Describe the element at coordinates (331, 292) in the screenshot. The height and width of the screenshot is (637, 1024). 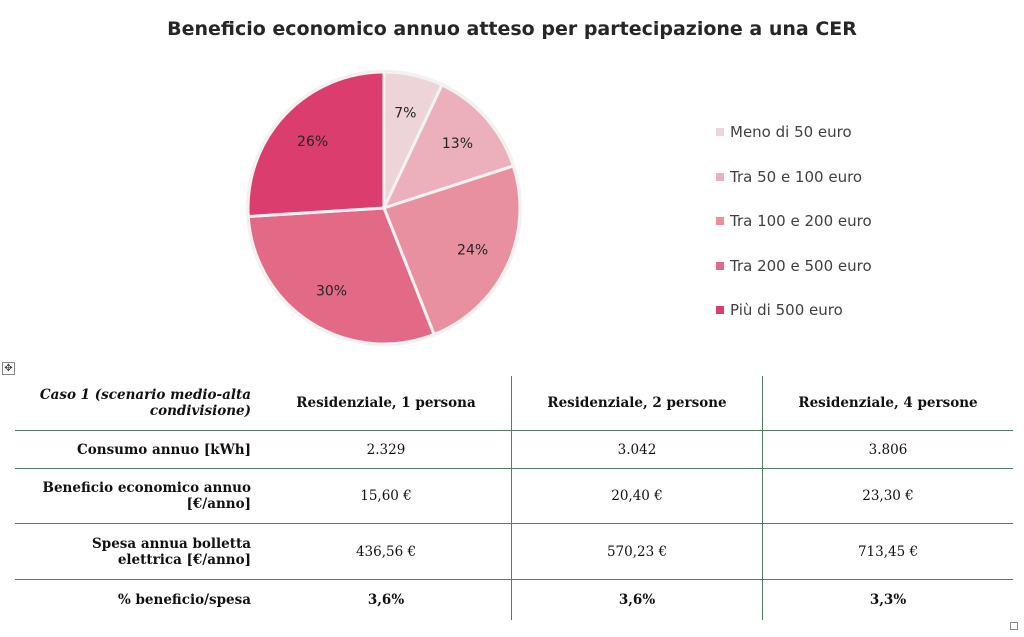
I see `slice-label: 30%` at that location.